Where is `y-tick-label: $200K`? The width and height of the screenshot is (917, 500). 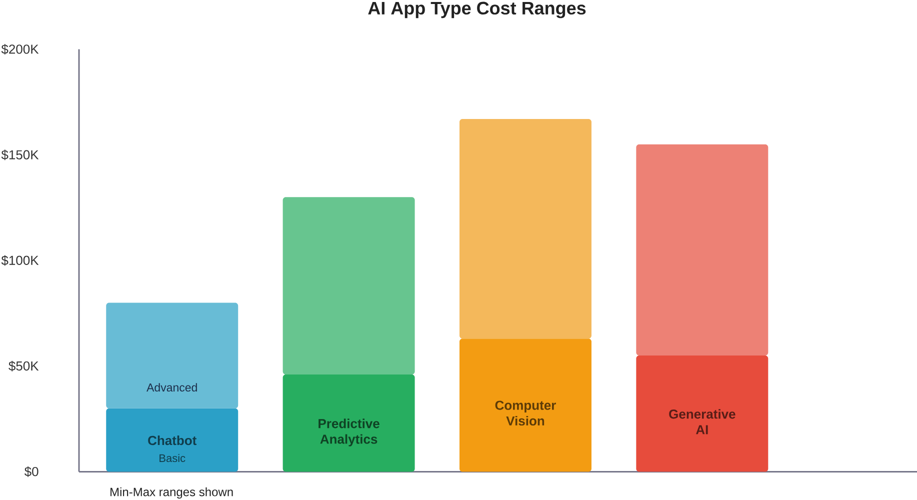
y-tick-label: $200K is located at coordinates (20, 49).